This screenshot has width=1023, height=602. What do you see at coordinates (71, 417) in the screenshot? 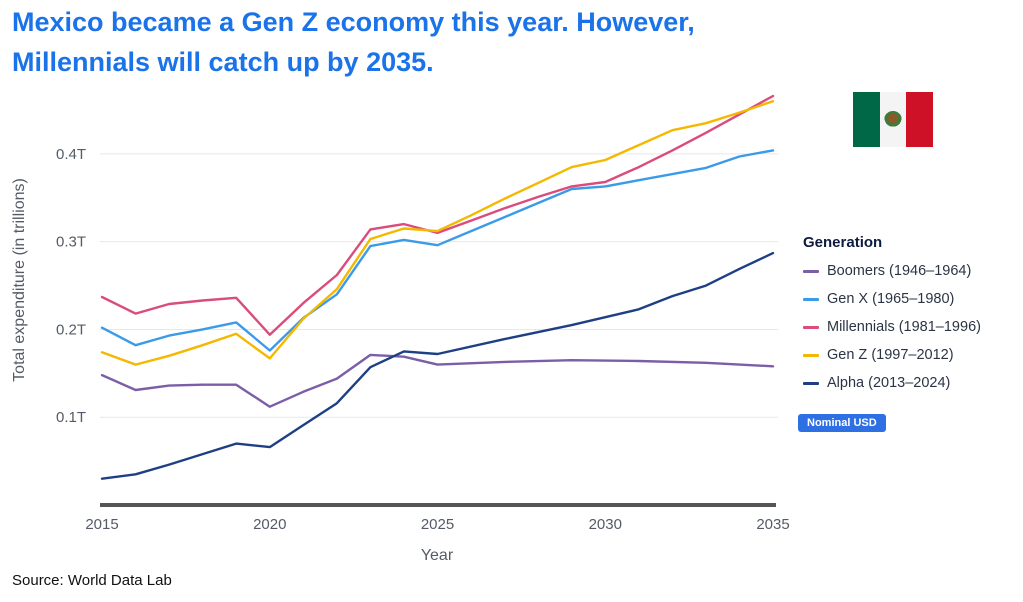
I see `y-tick-label: 0.1T` at bounding box center [71, 417].